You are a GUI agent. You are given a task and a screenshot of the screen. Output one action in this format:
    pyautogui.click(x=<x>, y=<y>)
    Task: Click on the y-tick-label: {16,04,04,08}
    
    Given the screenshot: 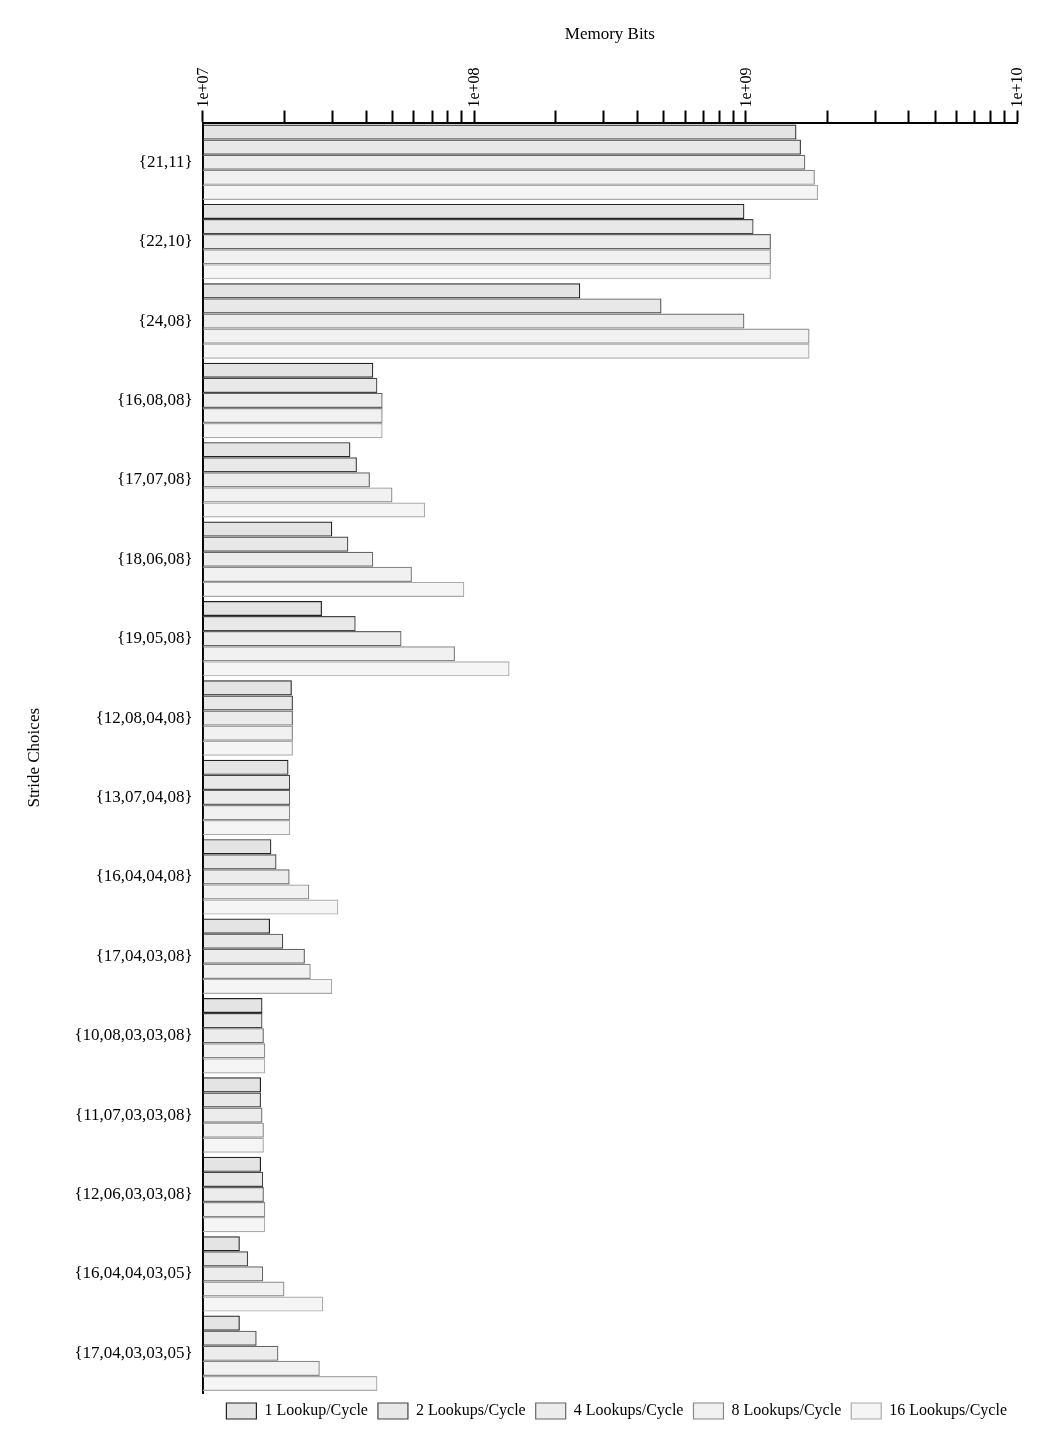 What is the action you would take?
    pyautogui.click(x=144, y=876)
    